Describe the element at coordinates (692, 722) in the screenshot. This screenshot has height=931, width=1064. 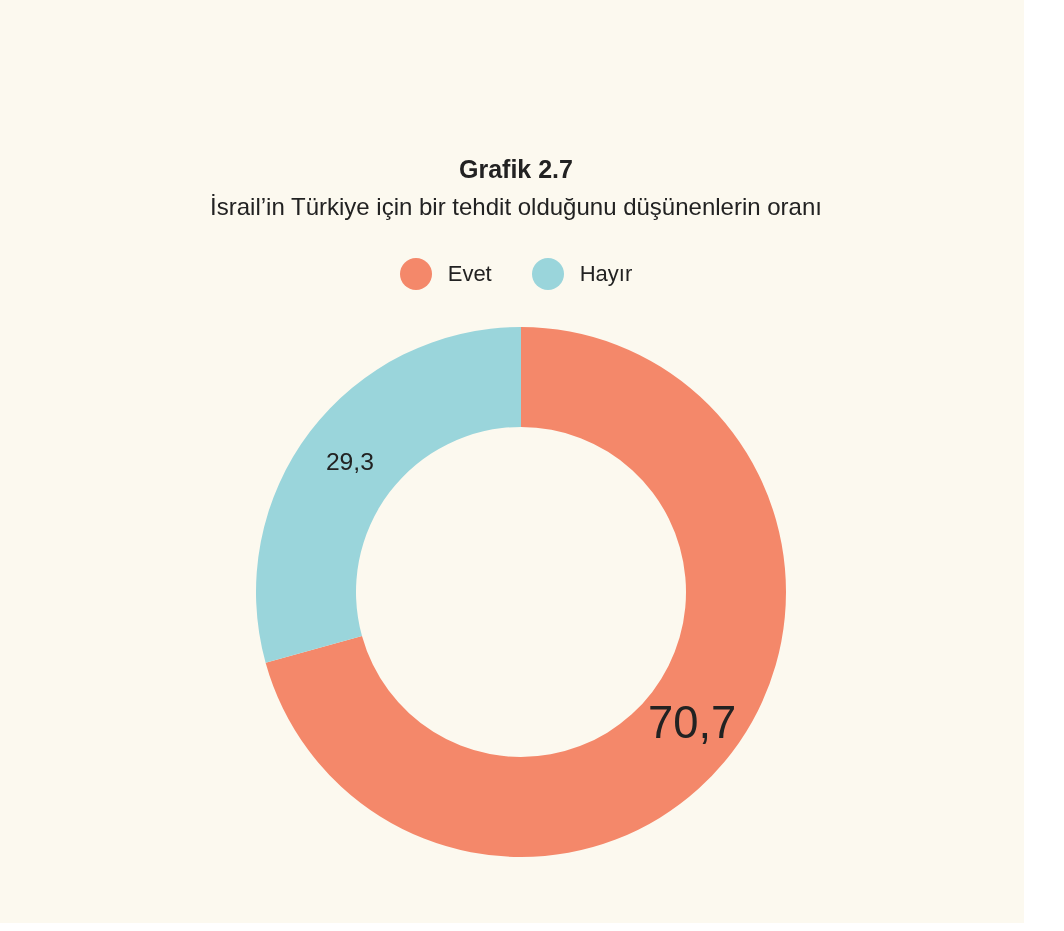
I see `data-label: 70,7` at that location.